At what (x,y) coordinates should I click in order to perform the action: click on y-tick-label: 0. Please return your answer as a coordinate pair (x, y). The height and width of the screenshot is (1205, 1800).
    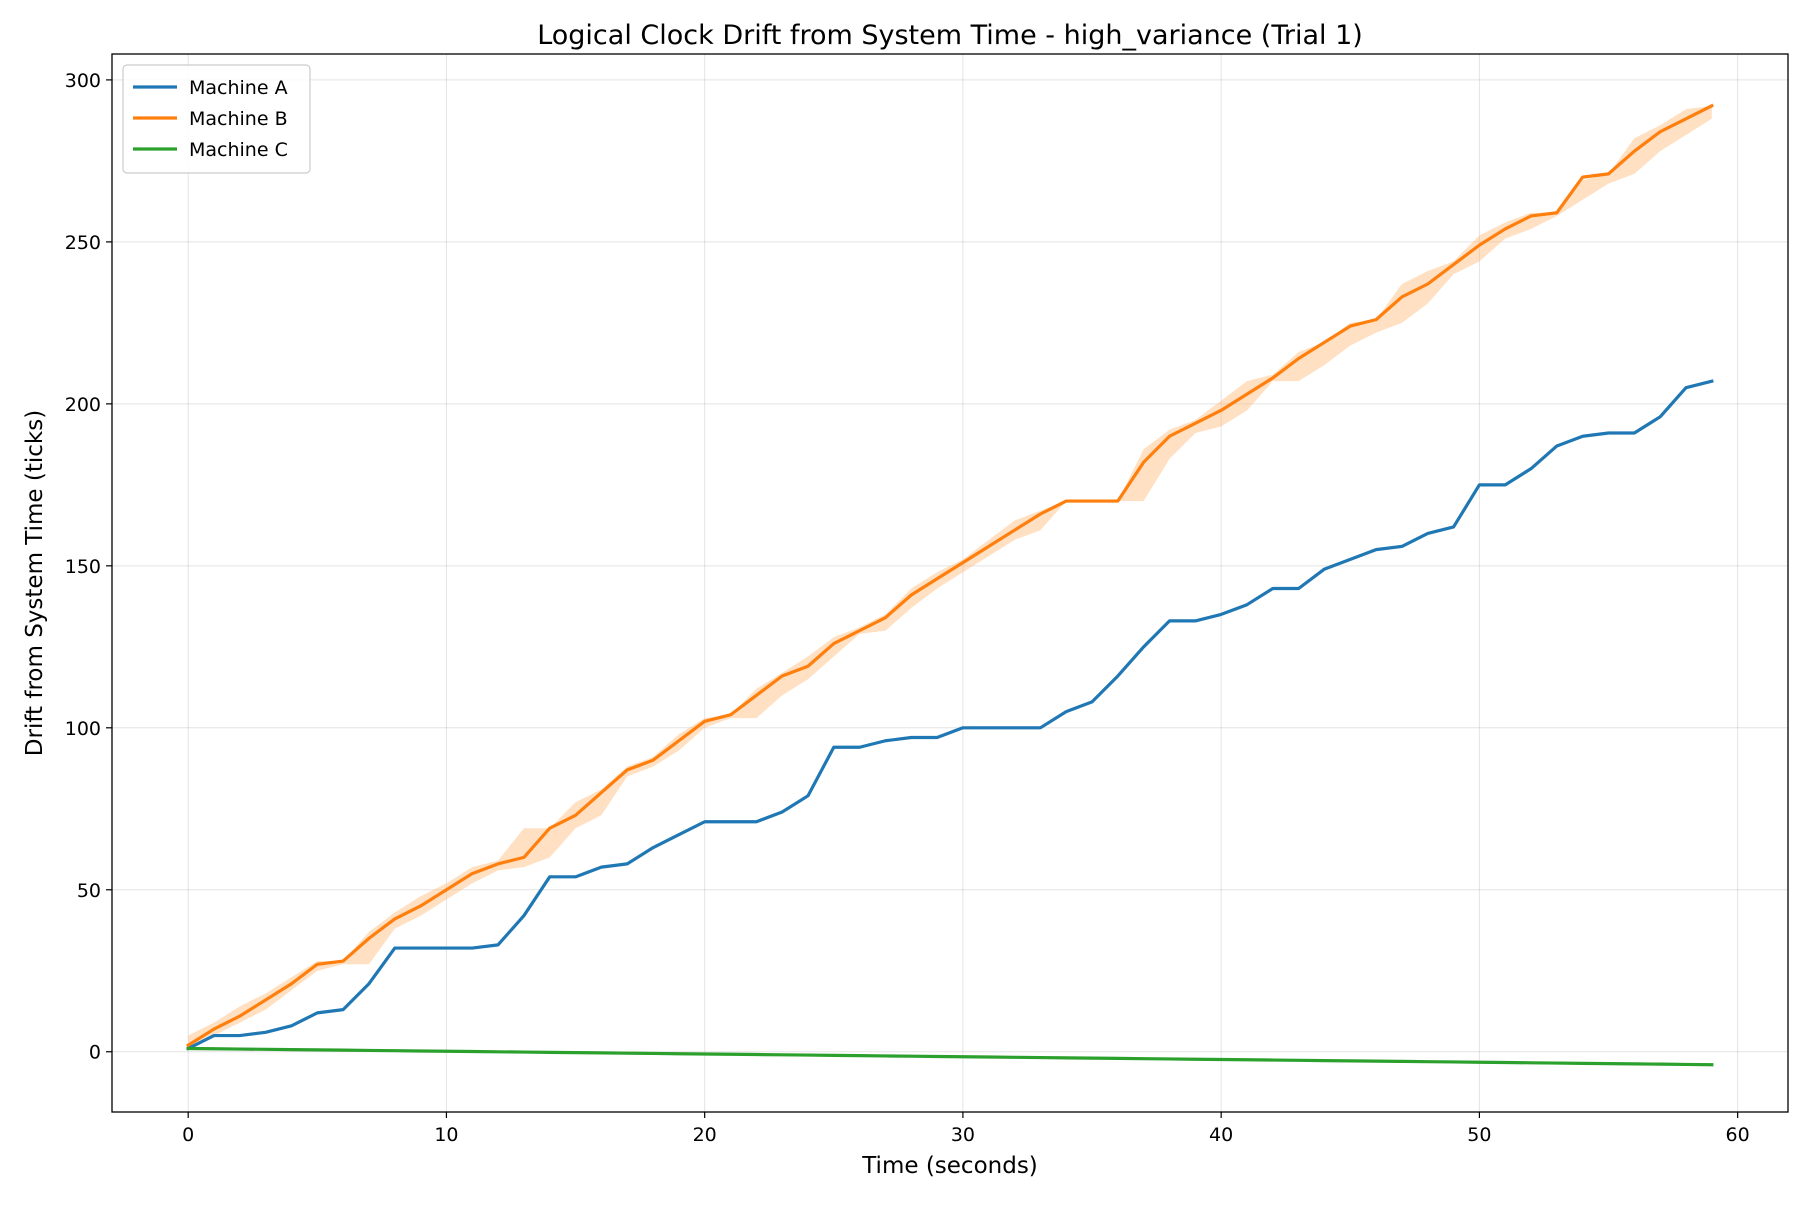
    Looking at the image, I should click on (95, 1053).